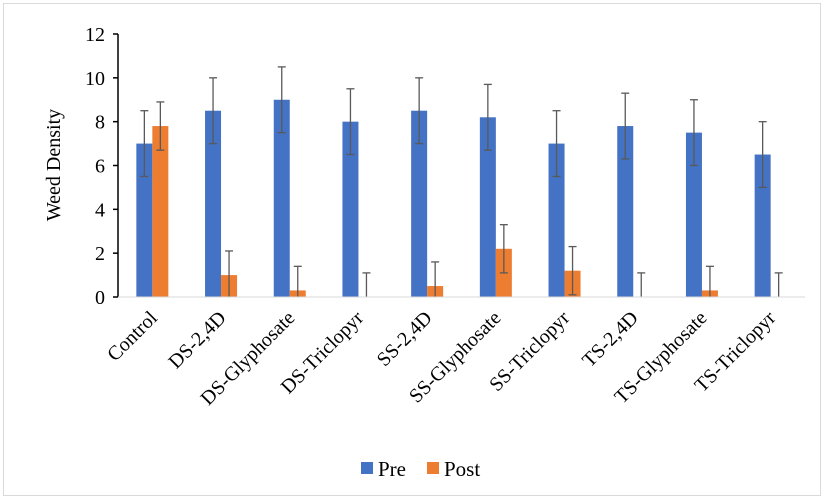  Describe the element at coordinates (100, 210) in the screenshot. I see `y-tick-label: 4` at that location.